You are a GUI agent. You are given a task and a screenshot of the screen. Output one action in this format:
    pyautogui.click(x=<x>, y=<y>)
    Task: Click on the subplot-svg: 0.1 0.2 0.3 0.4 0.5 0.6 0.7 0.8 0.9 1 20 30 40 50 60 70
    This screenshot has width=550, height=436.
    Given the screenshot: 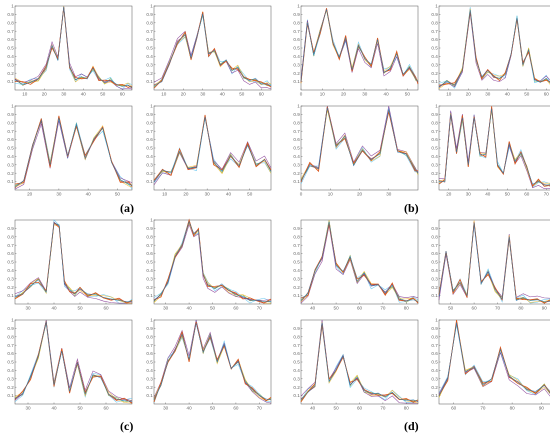 What is the action you would take?
    pyautogui.click(x=490, y=150)
    